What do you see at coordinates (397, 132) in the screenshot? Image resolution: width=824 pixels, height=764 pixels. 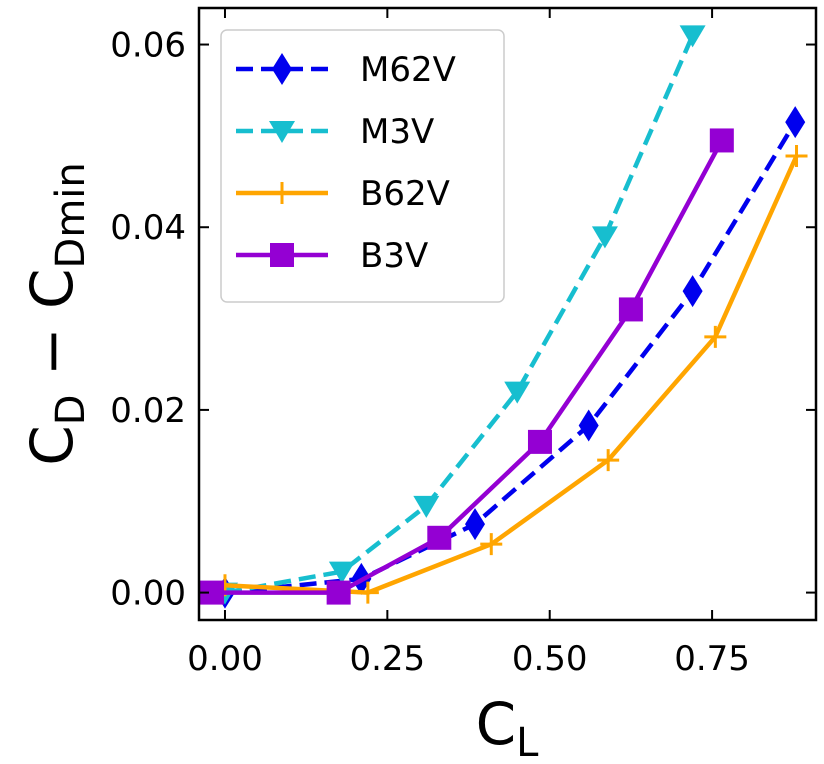 I see `legend-label-m3v: M3V` at bounding box center [397, 132].